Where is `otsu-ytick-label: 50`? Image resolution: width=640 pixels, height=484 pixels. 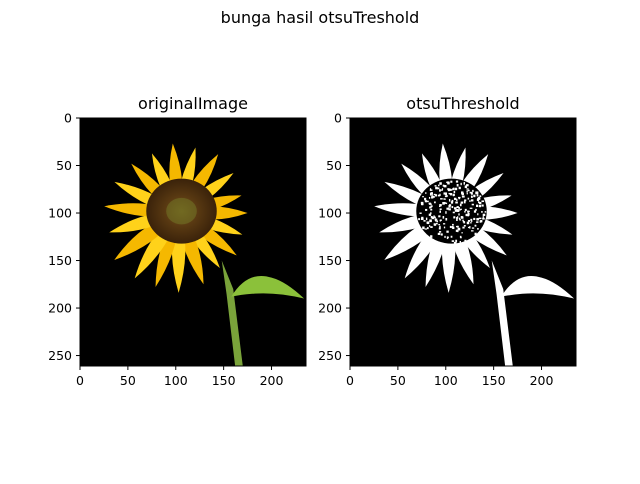 otsu-ytick-label: 50 is located at coordinates (334, 165).